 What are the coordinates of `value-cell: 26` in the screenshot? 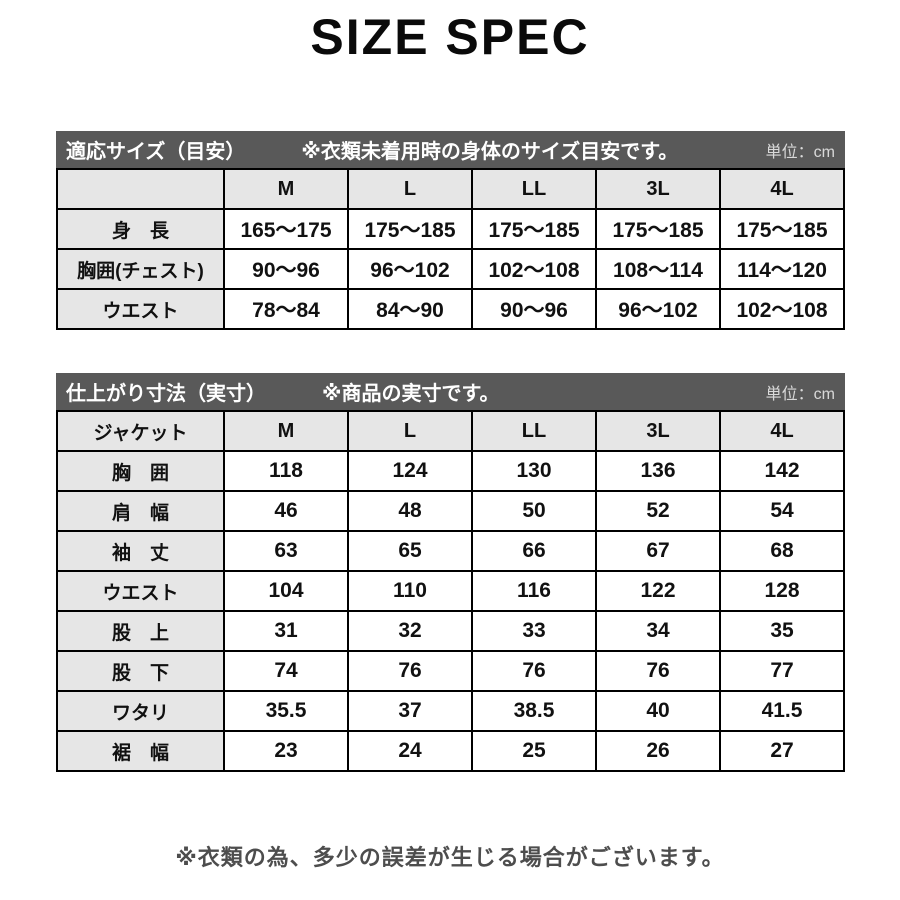 It's located at (658, 751).